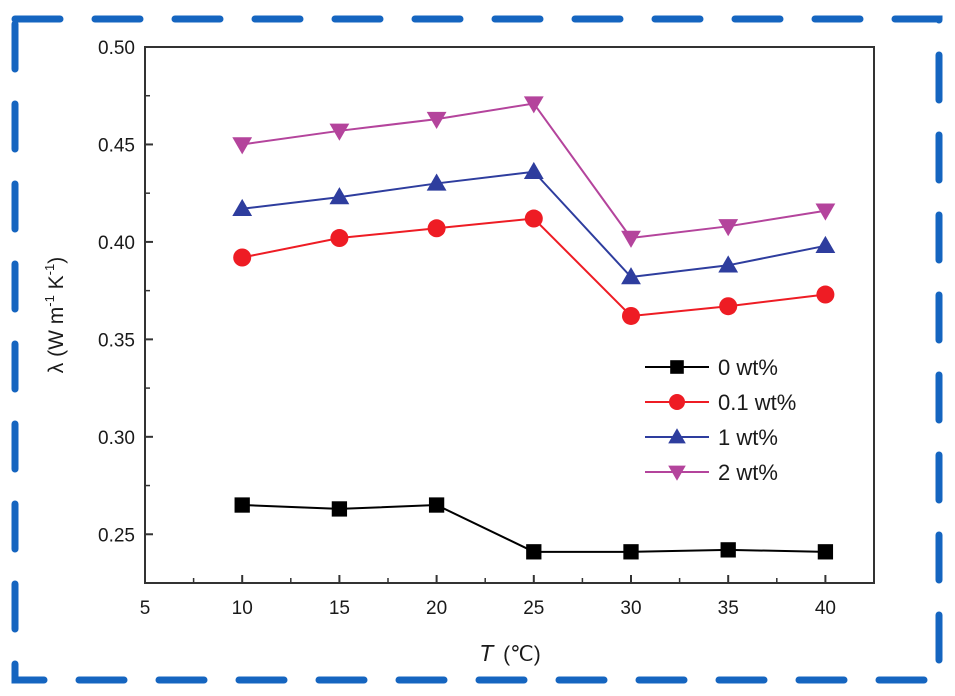 Image resolution: width=955 pixels, height=696 pixels. I want to click on y-axis-label-main: λ (W m, so click(56, 340).